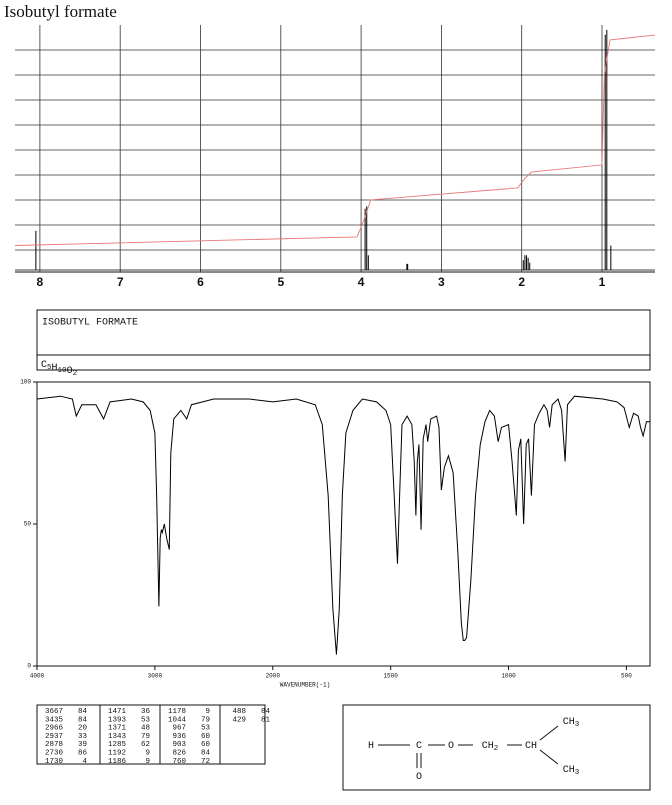 The width and height of the screenshot is (672, 805). Describe the element at coordinates (179, 745) in the screenshot. I see `peak-wavenumber: 903` at that location.